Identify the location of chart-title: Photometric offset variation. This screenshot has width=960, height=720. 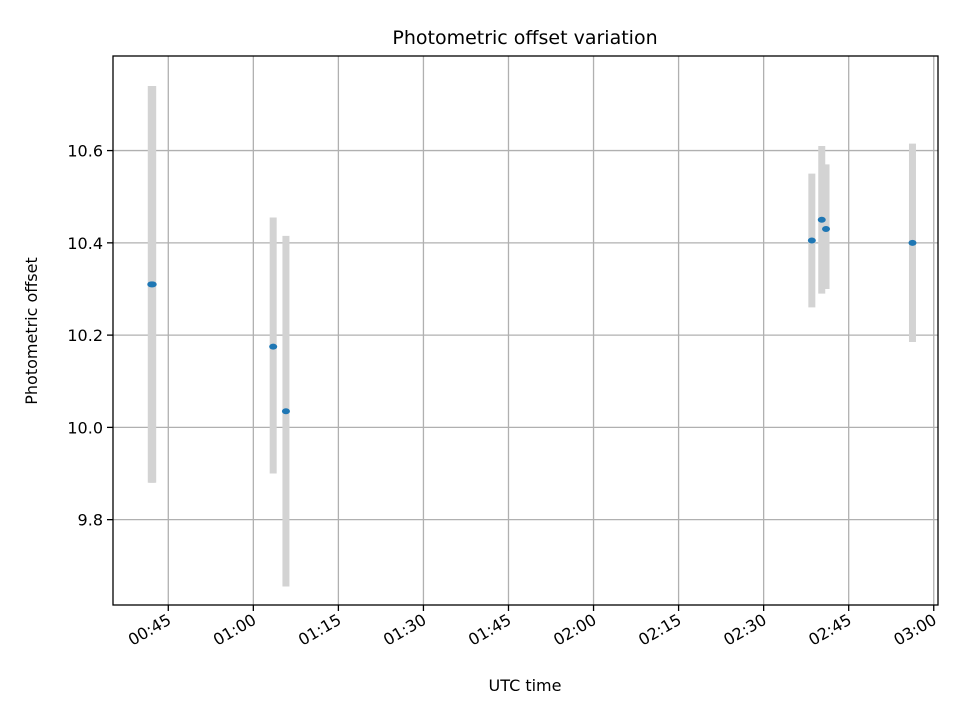
(524, 38).